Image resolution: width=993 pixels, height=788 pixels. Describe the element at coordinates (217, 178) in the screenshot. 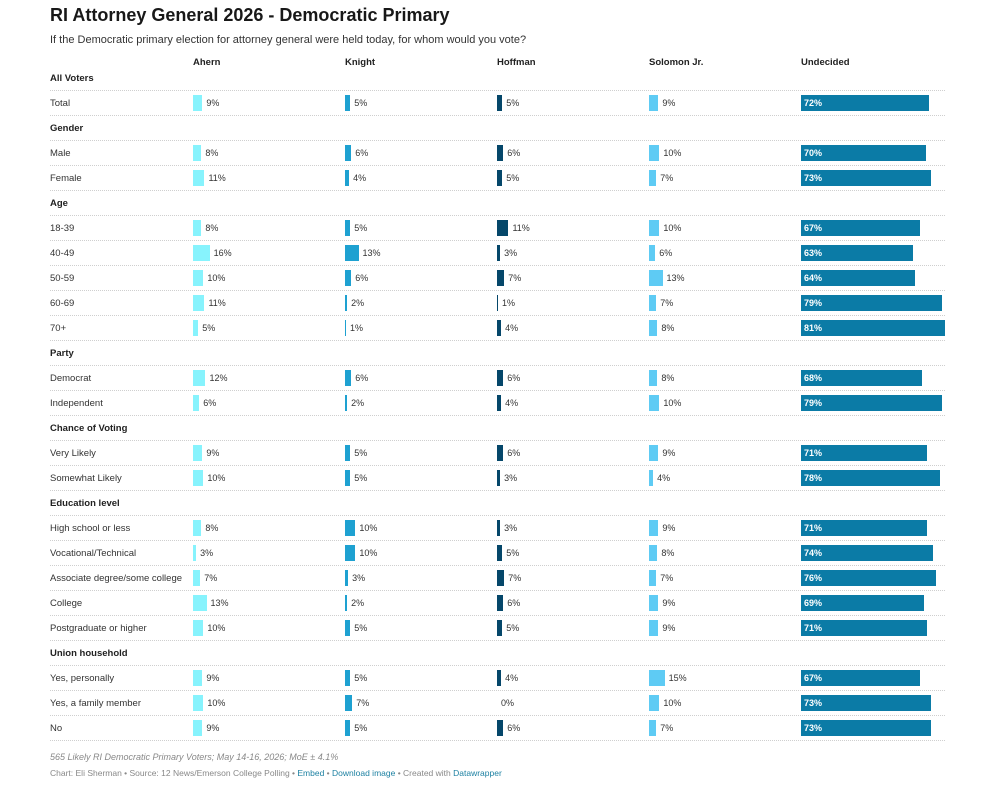

I see `value-label-ahern: 11%` at that location.